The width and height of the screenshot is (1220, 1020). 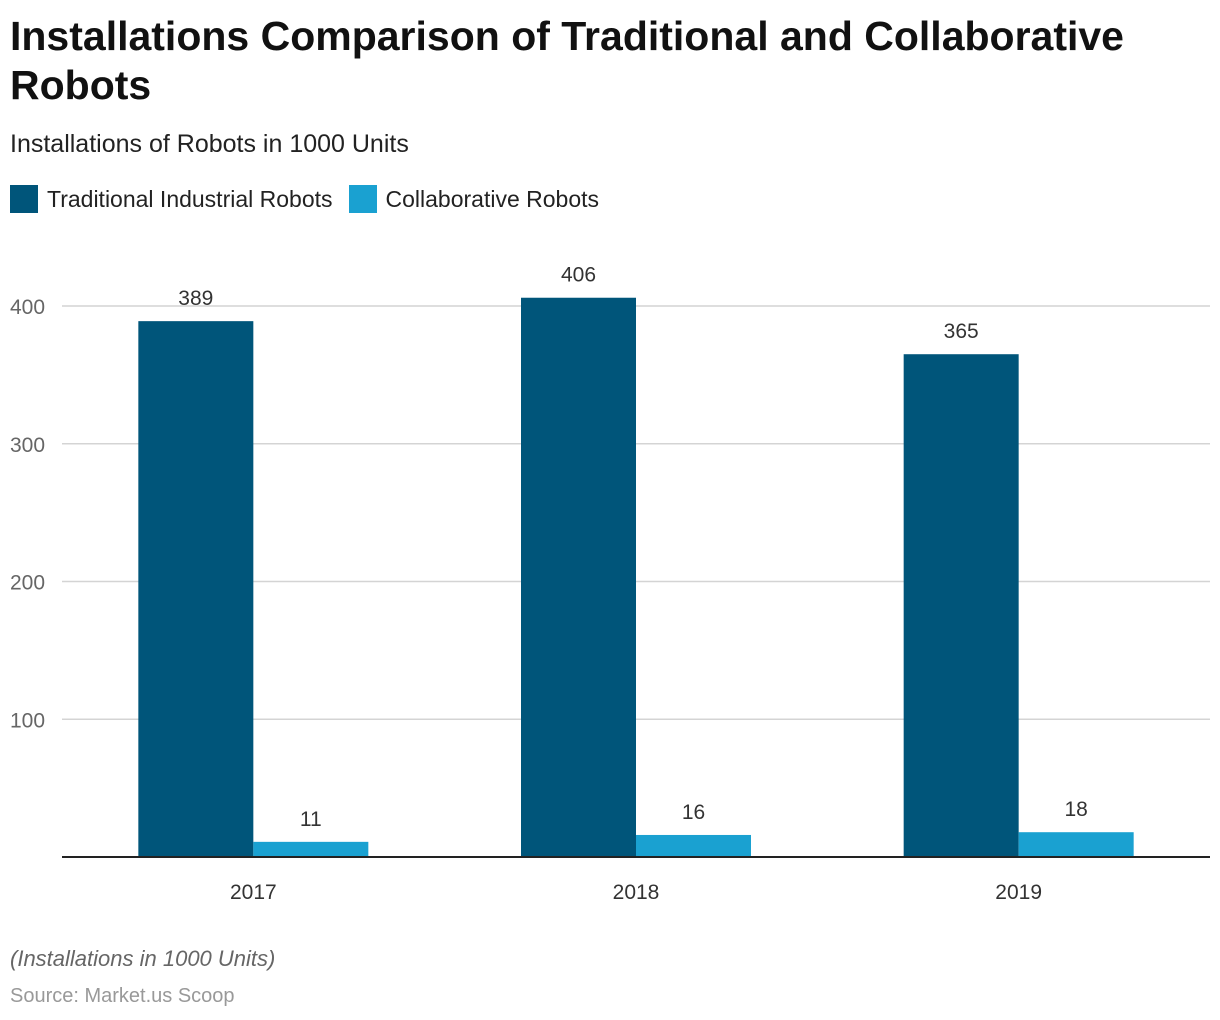 I want to click on x-tick-label: 2019, so click(x=1018, y=892).